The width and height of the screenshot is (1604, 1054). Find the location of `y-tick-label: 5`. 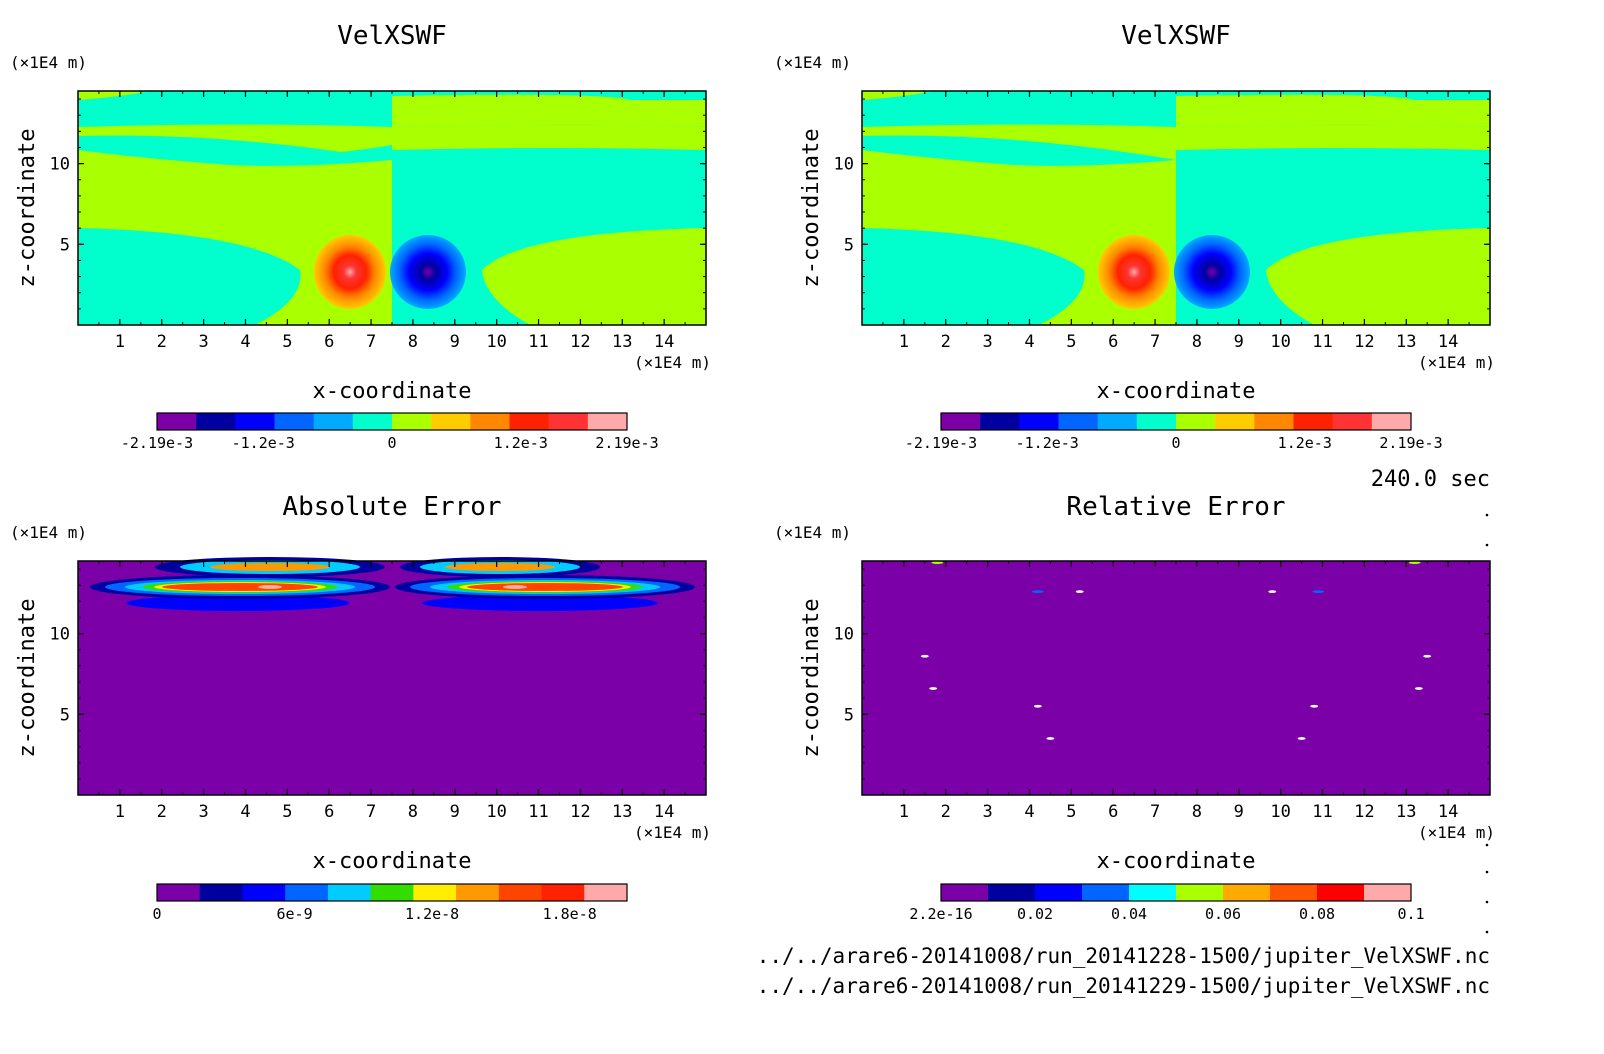

y-tick-label: 5 is located at coordinates (65, 715).